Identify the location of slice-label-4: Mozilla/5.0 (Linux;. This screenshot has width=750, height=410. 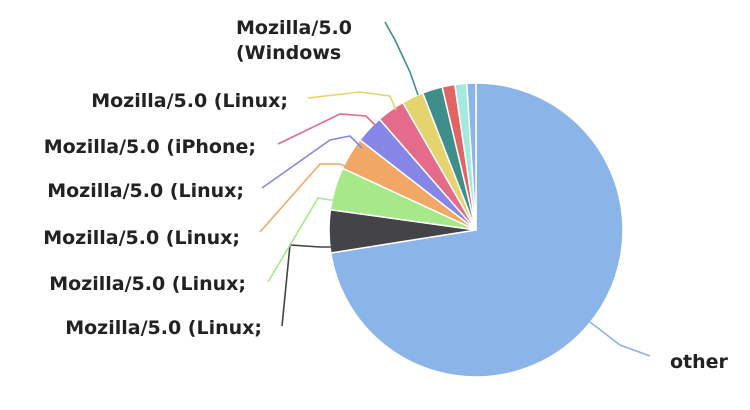
(145, 191).